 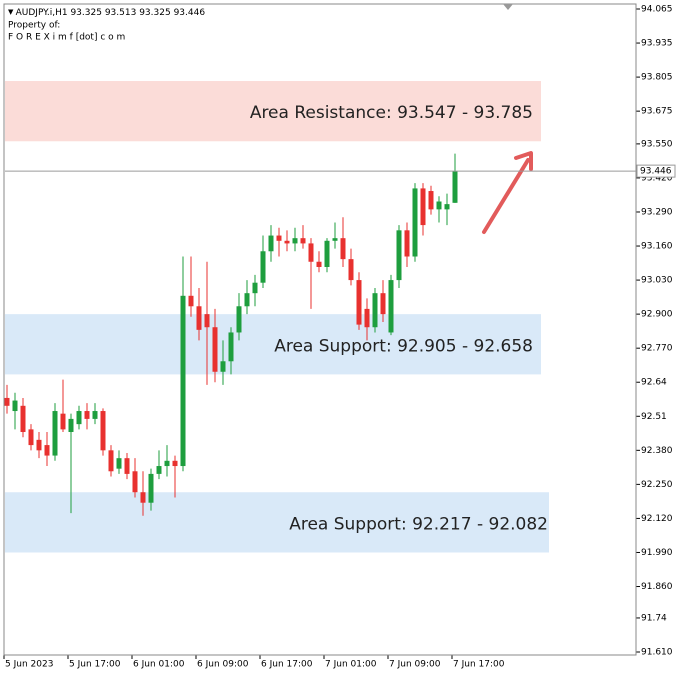 What do you see at coordinates (657, 78) in the screenshot?
I see `y-tick-label: 93.805` at bounding box center [657, 78].